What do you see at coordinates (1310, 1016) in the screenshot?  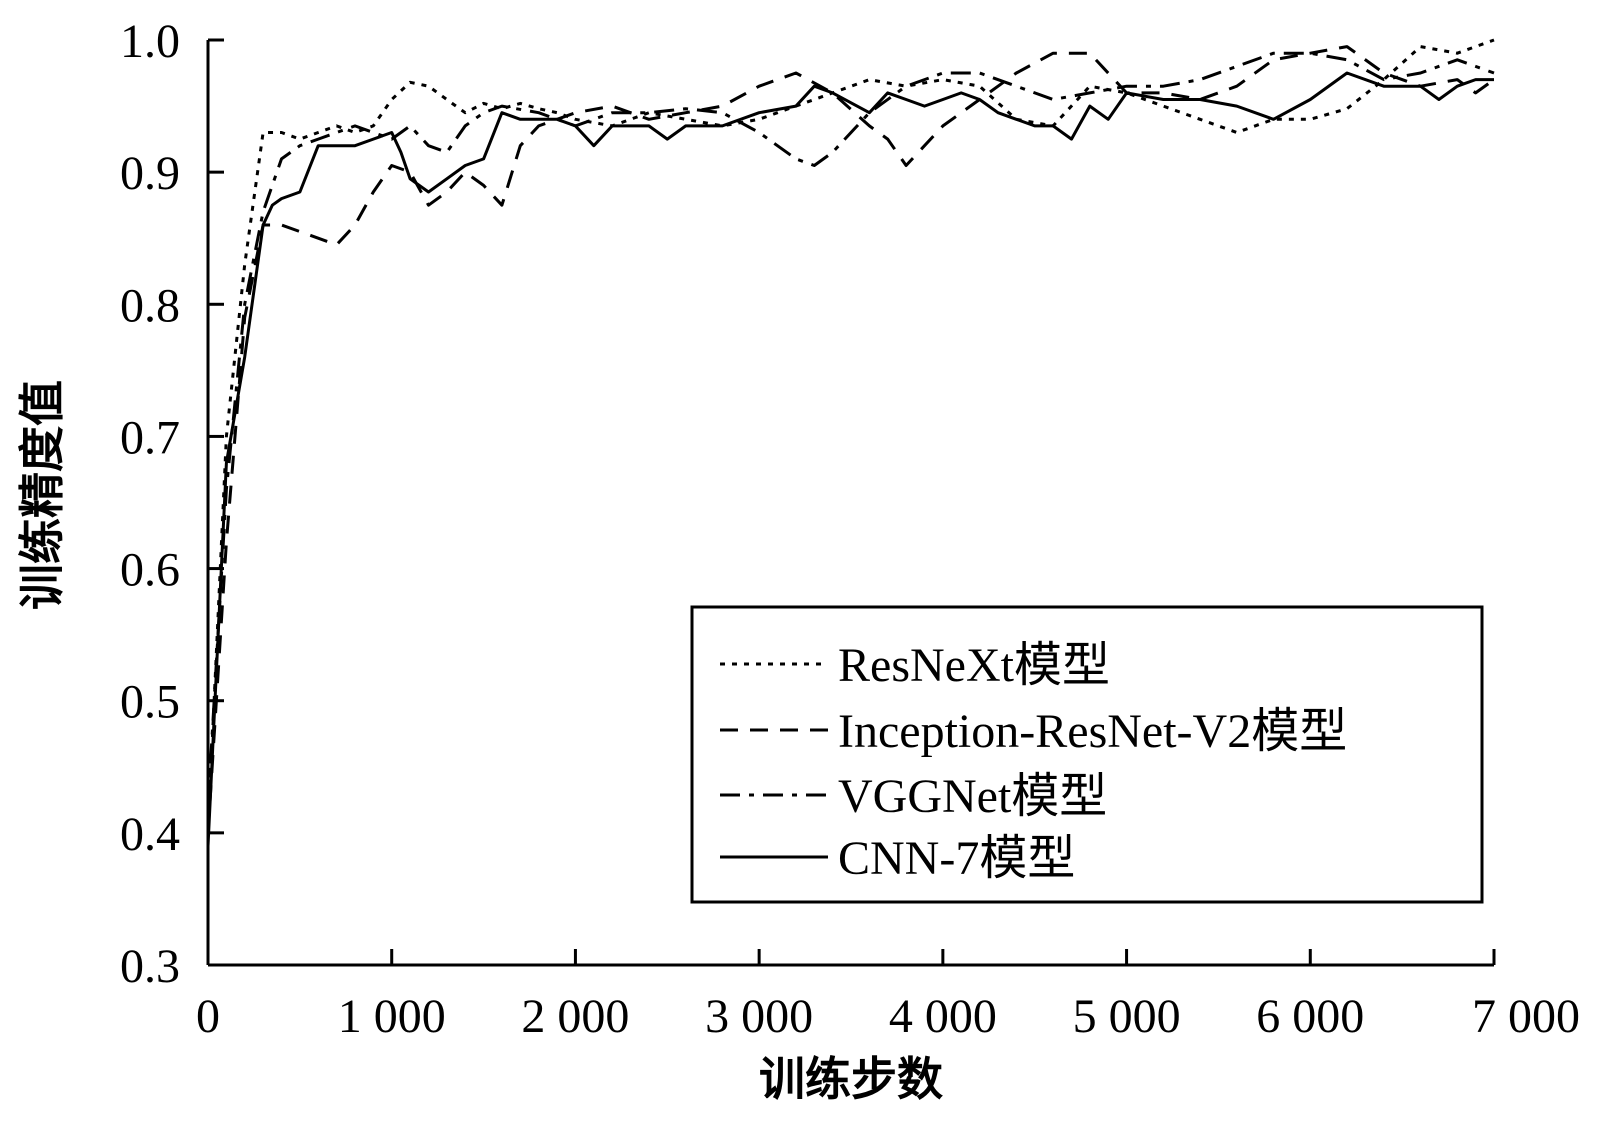 I see `x-tick-label: 6 000` at bounding box center [1310, 1016].